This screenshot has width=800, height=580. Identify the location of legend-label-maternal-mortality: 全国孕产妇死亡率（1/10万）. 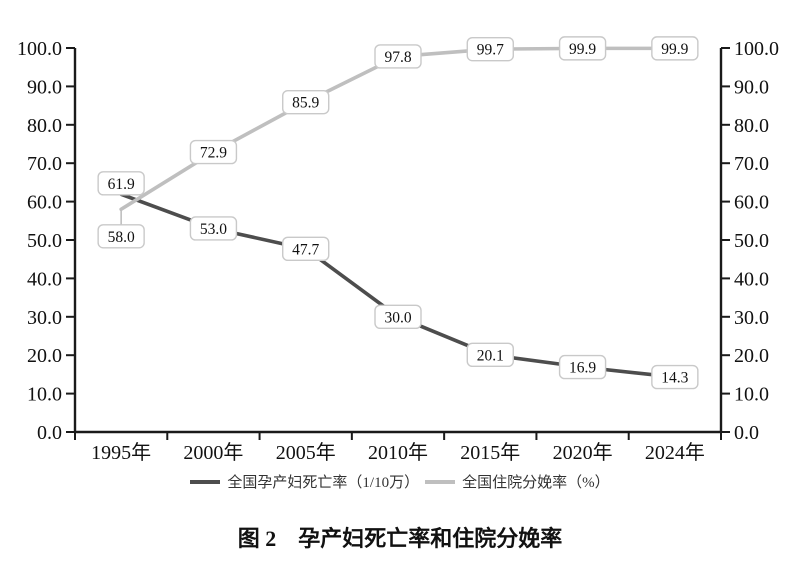
(323, 483).